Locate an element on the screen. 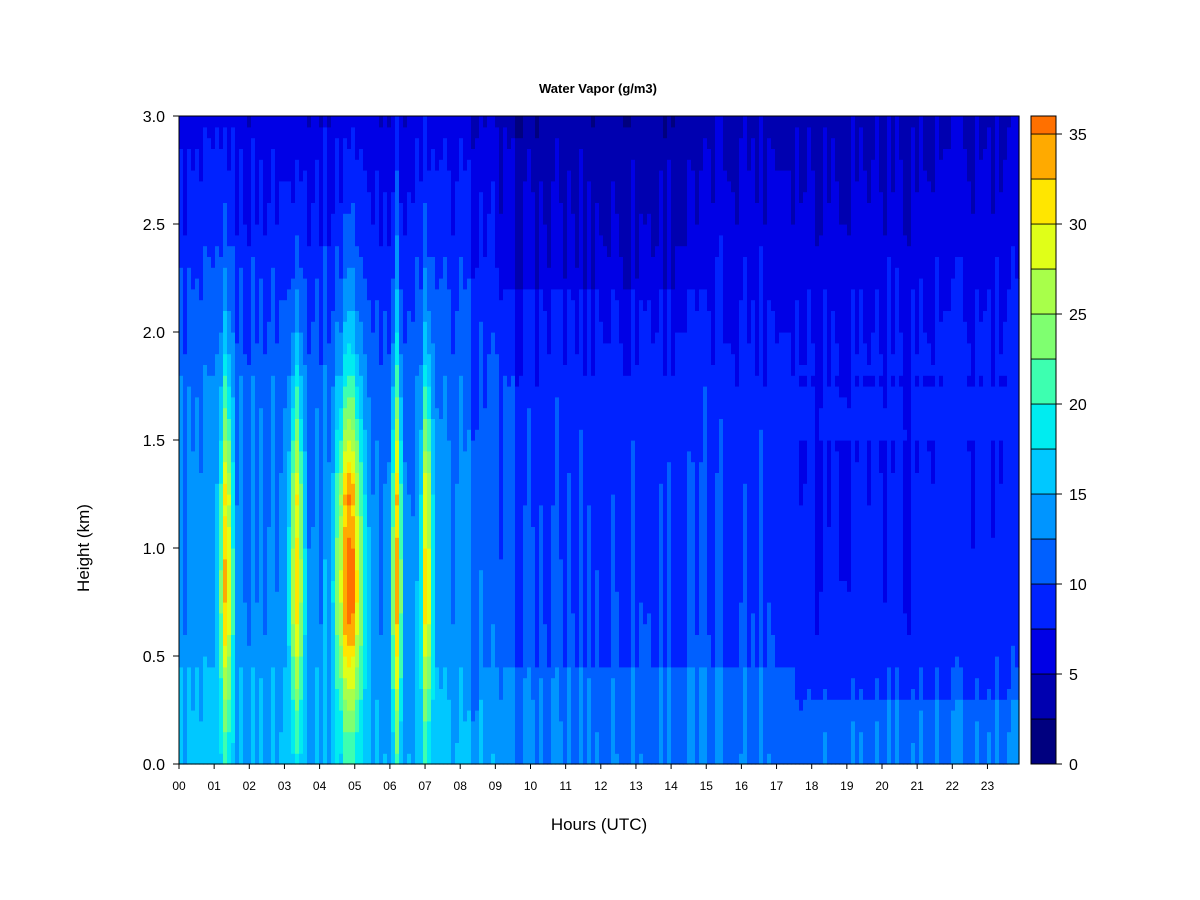  y-tick-label: 2.5 is located at coordinates (154, 225).